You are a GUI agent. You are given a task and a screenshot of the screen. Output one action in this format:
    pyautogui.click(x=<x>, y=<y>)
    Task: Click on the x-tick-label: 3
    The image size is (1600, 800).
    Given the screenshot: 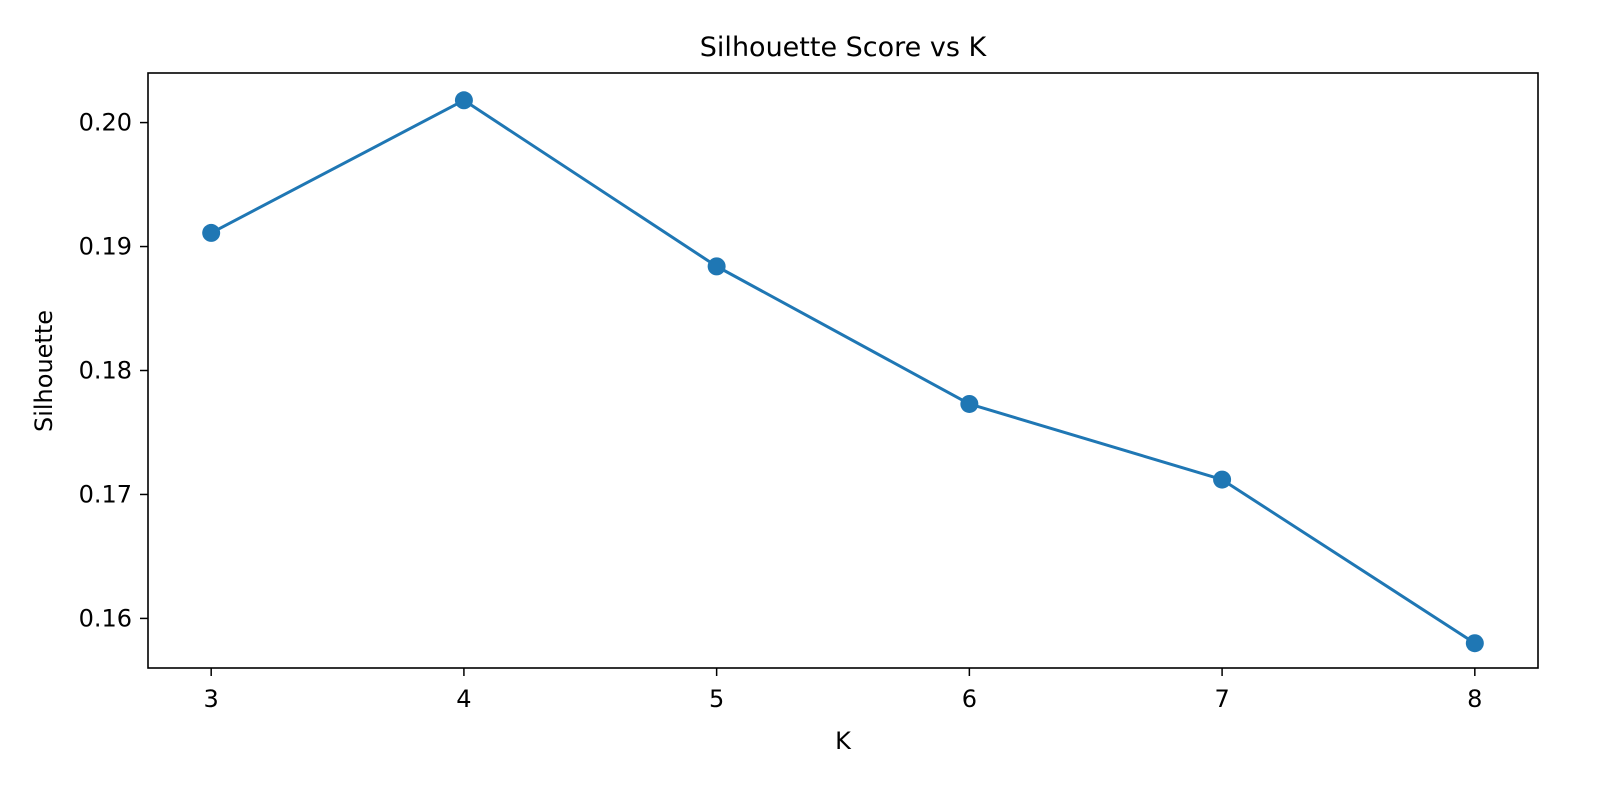 What is the action you would take?
    pyautogui.click(x=211, y=699)
    